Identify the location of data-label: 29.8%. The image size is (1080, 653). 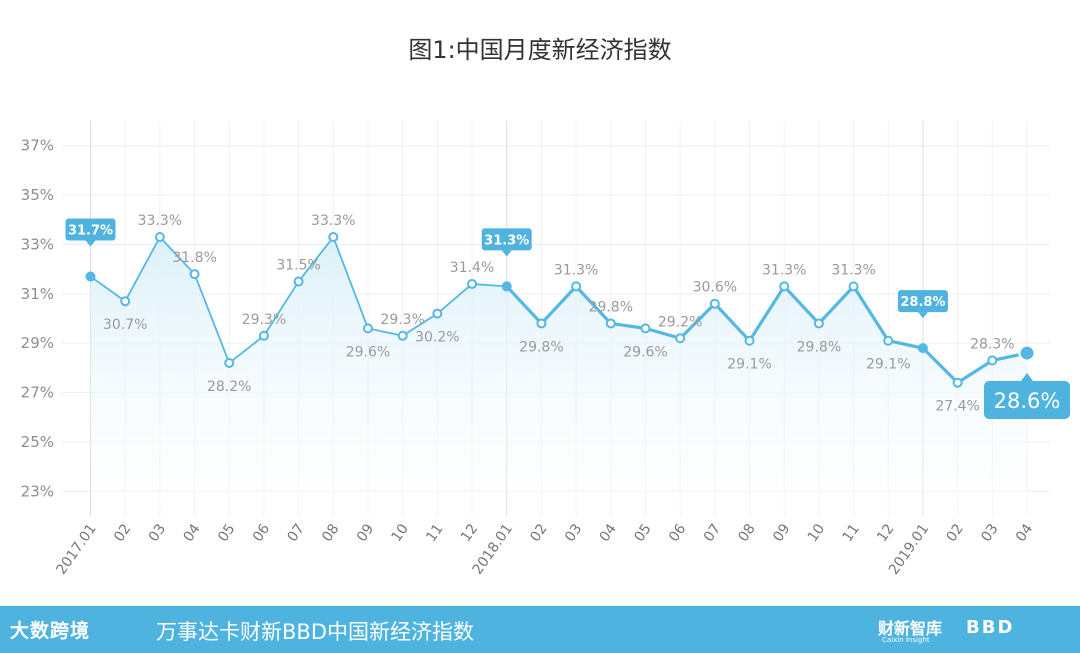
(611, 307).